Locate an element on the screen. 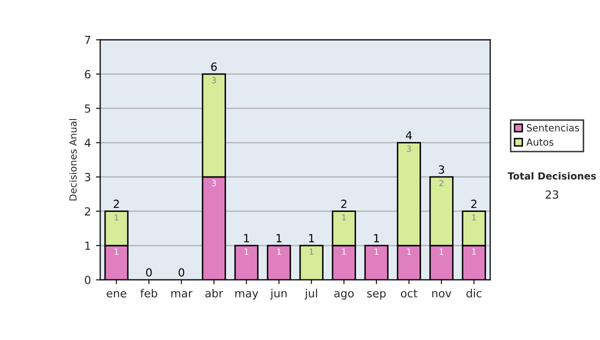 Image resolution: width=600 pixels, height=340 pixels. total-label: 6 is located at coordinates (214, 66).